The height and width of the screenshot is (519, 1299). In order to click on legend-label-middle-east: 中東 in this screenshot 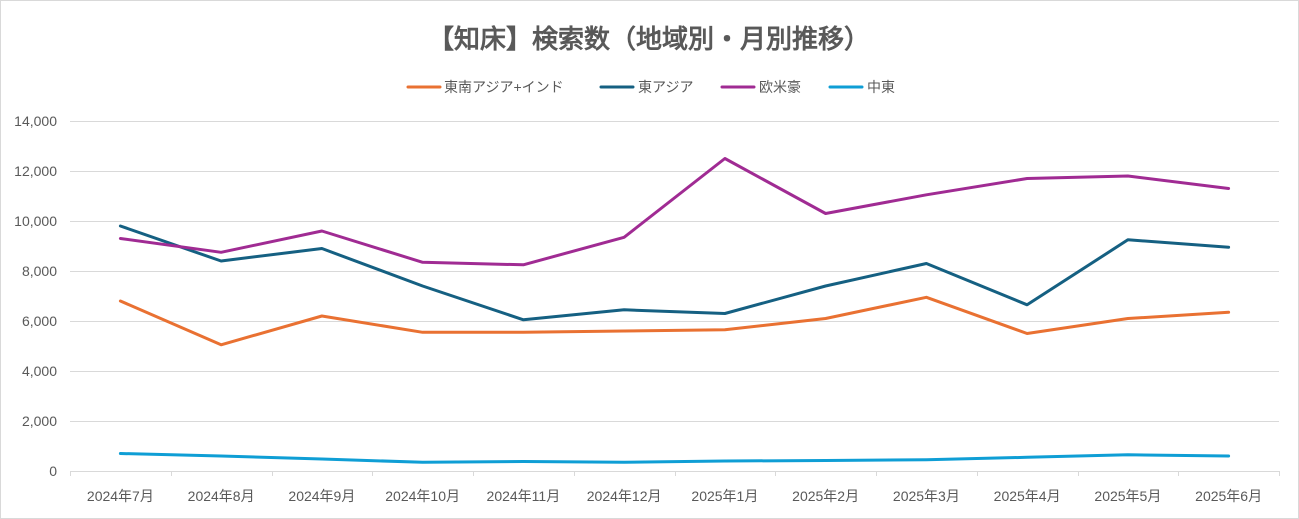, I will do `click(881, 87)`.